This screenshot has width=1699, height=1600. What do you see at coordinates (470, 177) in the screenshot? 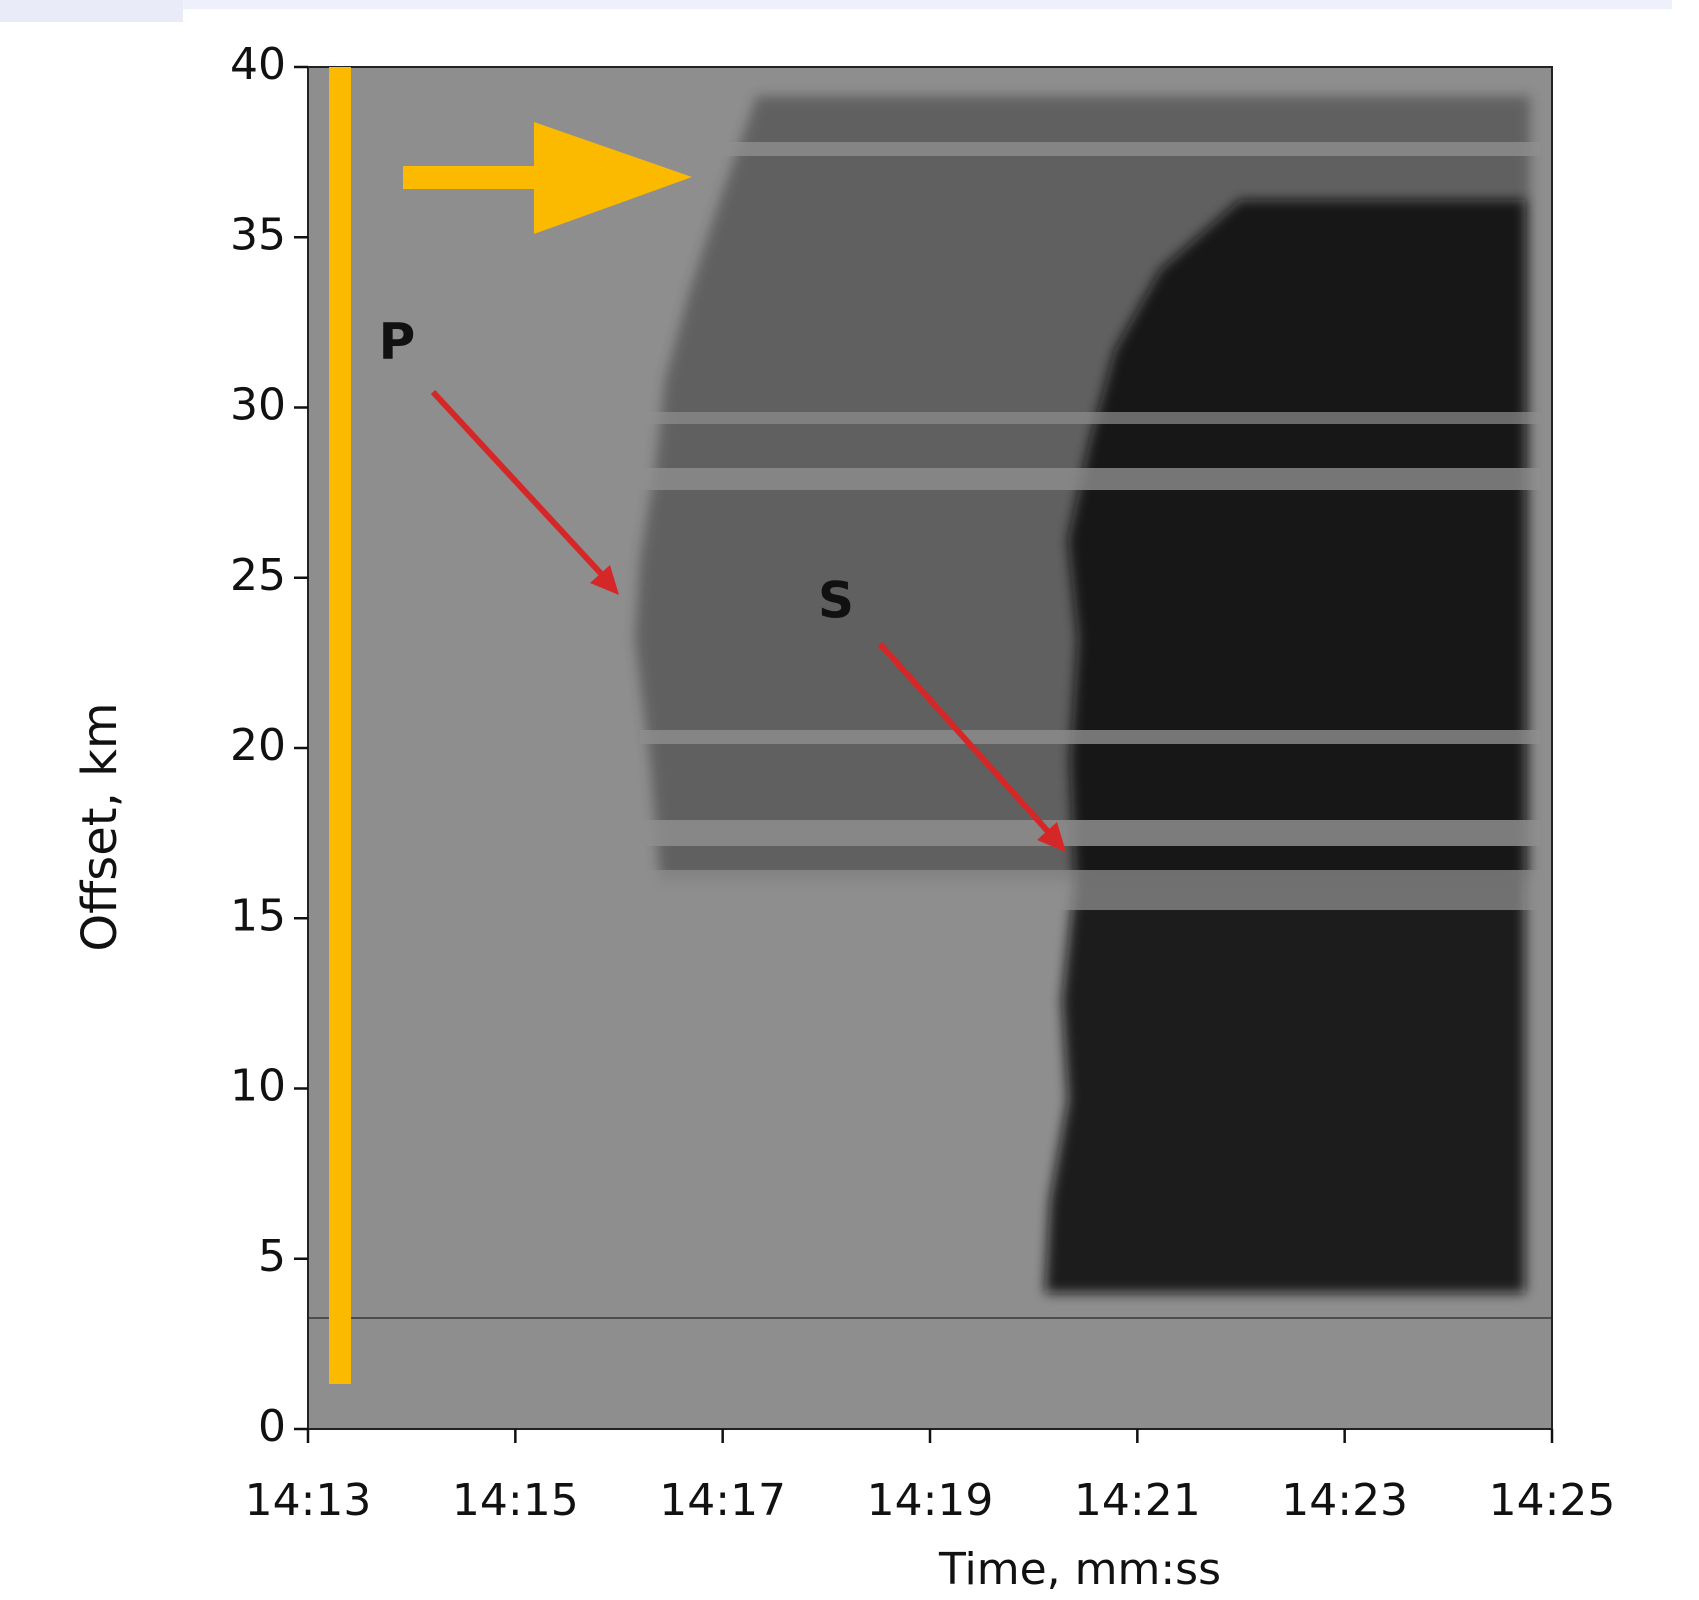
I see `orange-arrow-shaft` at bounding box center [470, 177].